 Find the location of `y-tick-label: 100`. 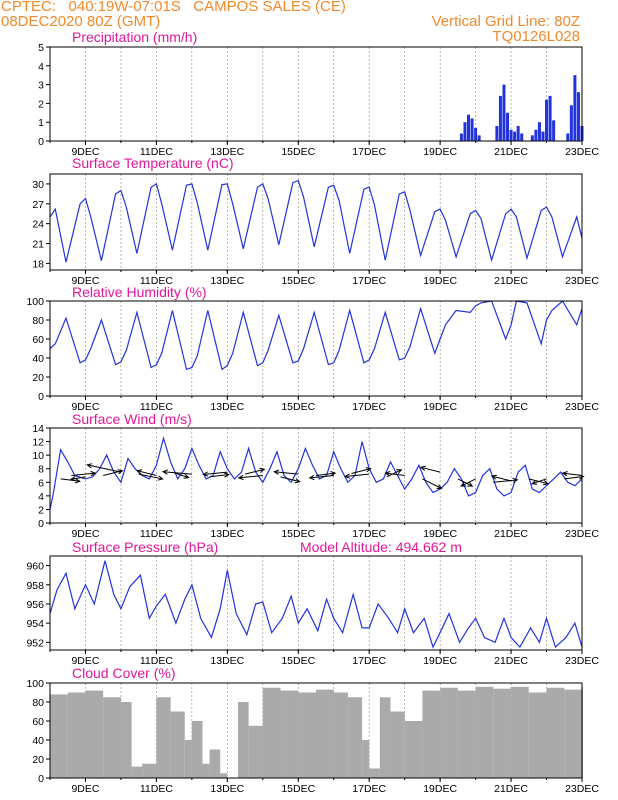

y-tick-label: 100 is located at coordinates (35, 302).